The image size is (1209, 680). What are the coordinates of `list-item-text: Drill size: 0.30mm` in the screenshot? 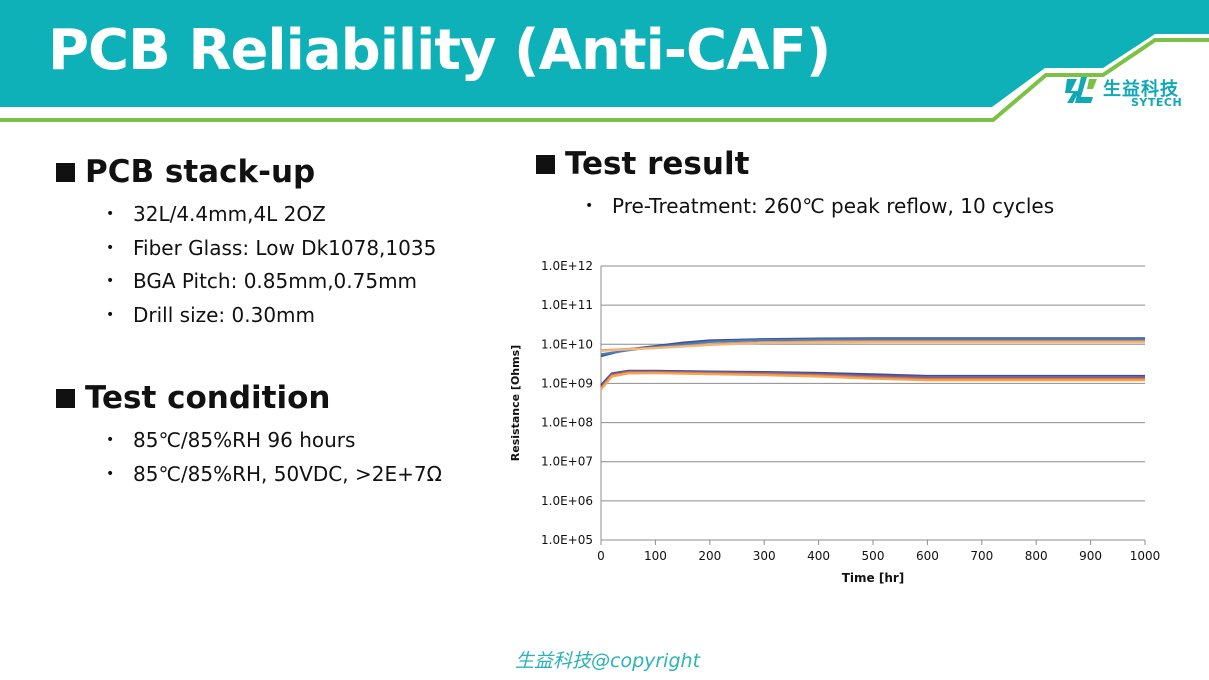 It's located at (224, 314).